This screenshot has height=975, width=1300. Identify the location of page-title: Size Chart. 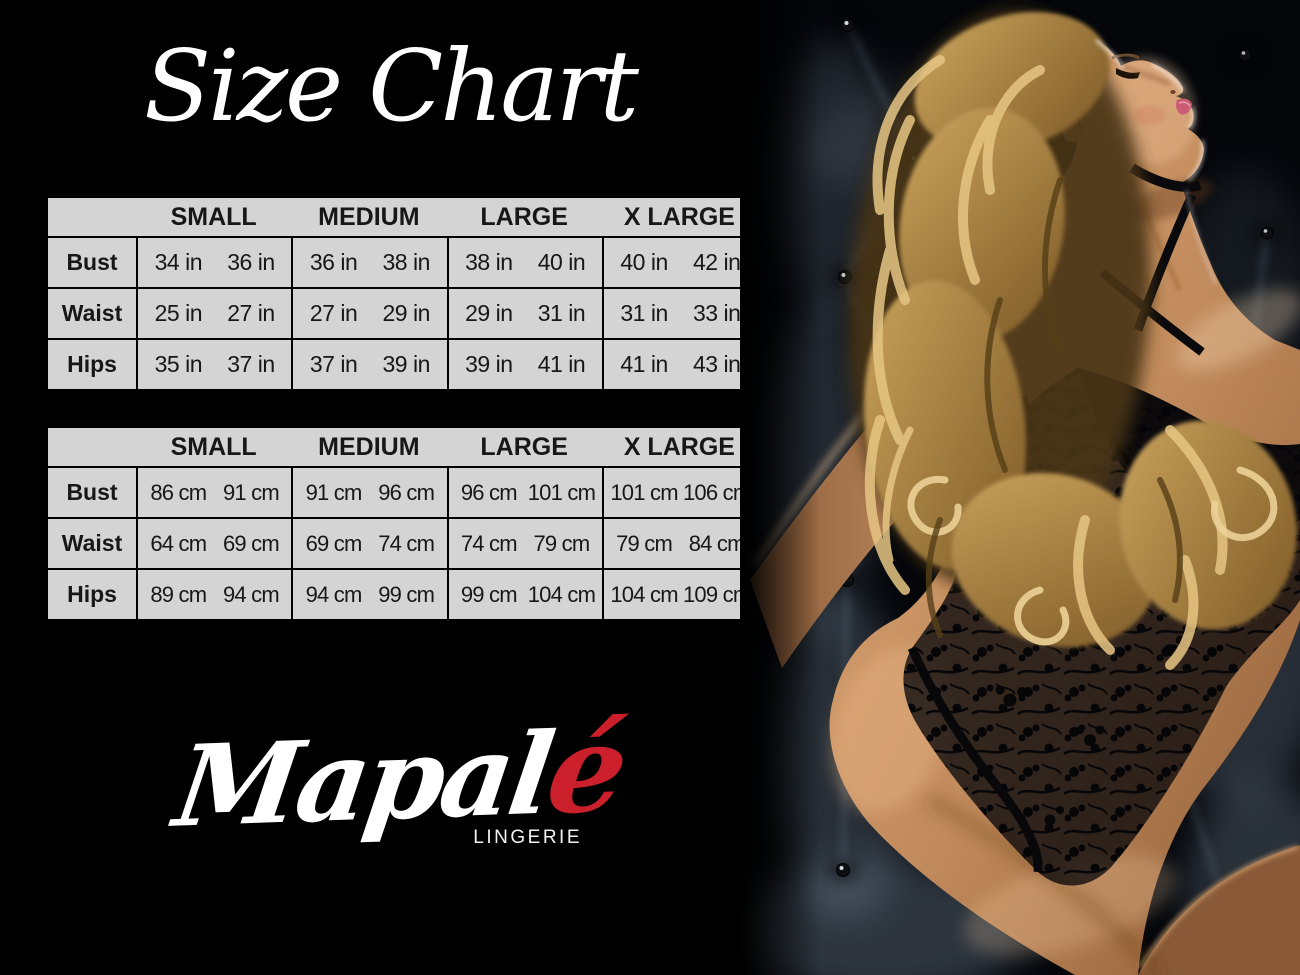
(391, 87).